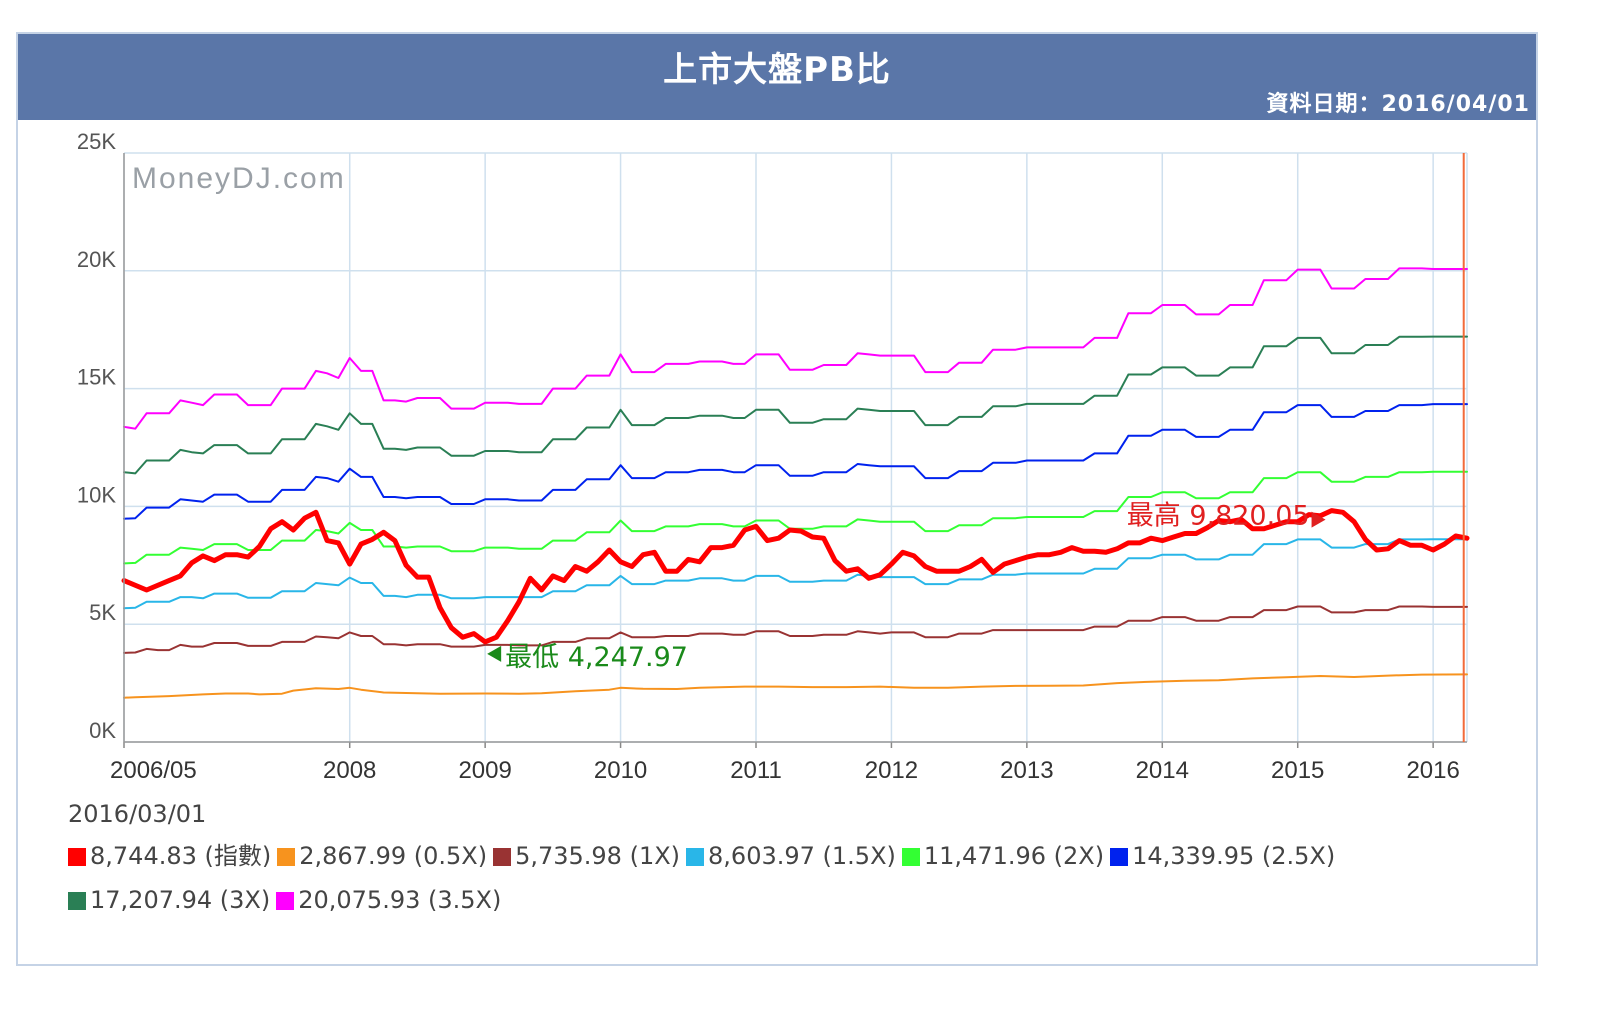  What do you see at coordinates (620, 770) in the screenshot?
I see `x-tick-label: 2010` at bounding box center [620, 770].